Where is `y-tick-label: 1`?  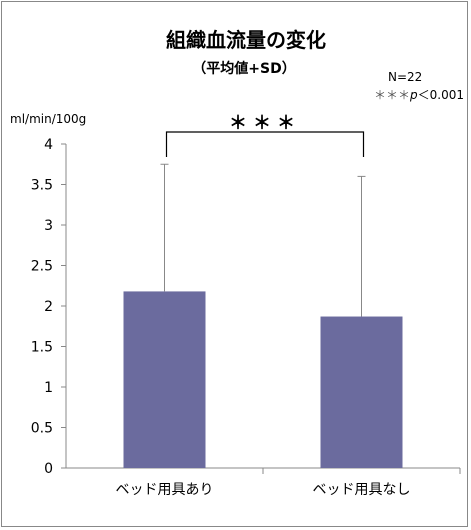
y-tick-label: 1 is located at coordinates (48, 388).